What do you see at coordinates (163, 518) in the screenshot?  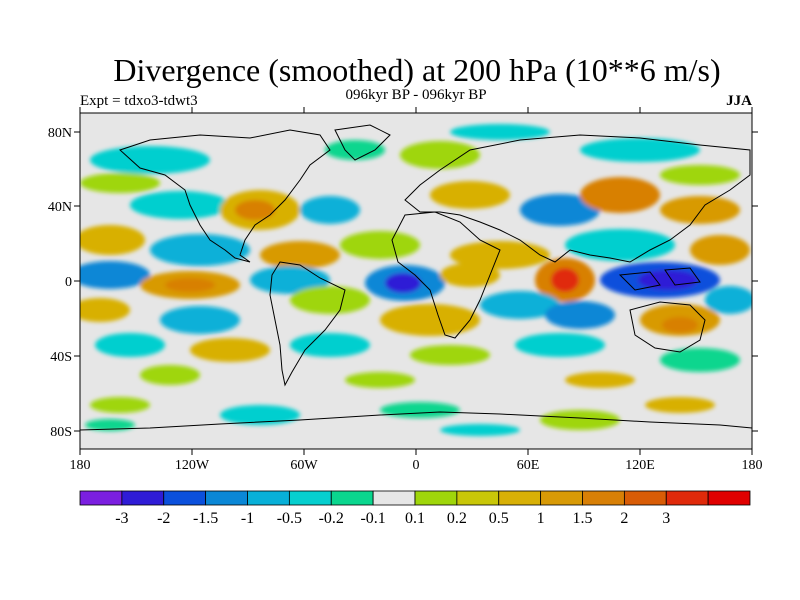 I see `colorbar-label: -2` at bounding box center [163, 518].